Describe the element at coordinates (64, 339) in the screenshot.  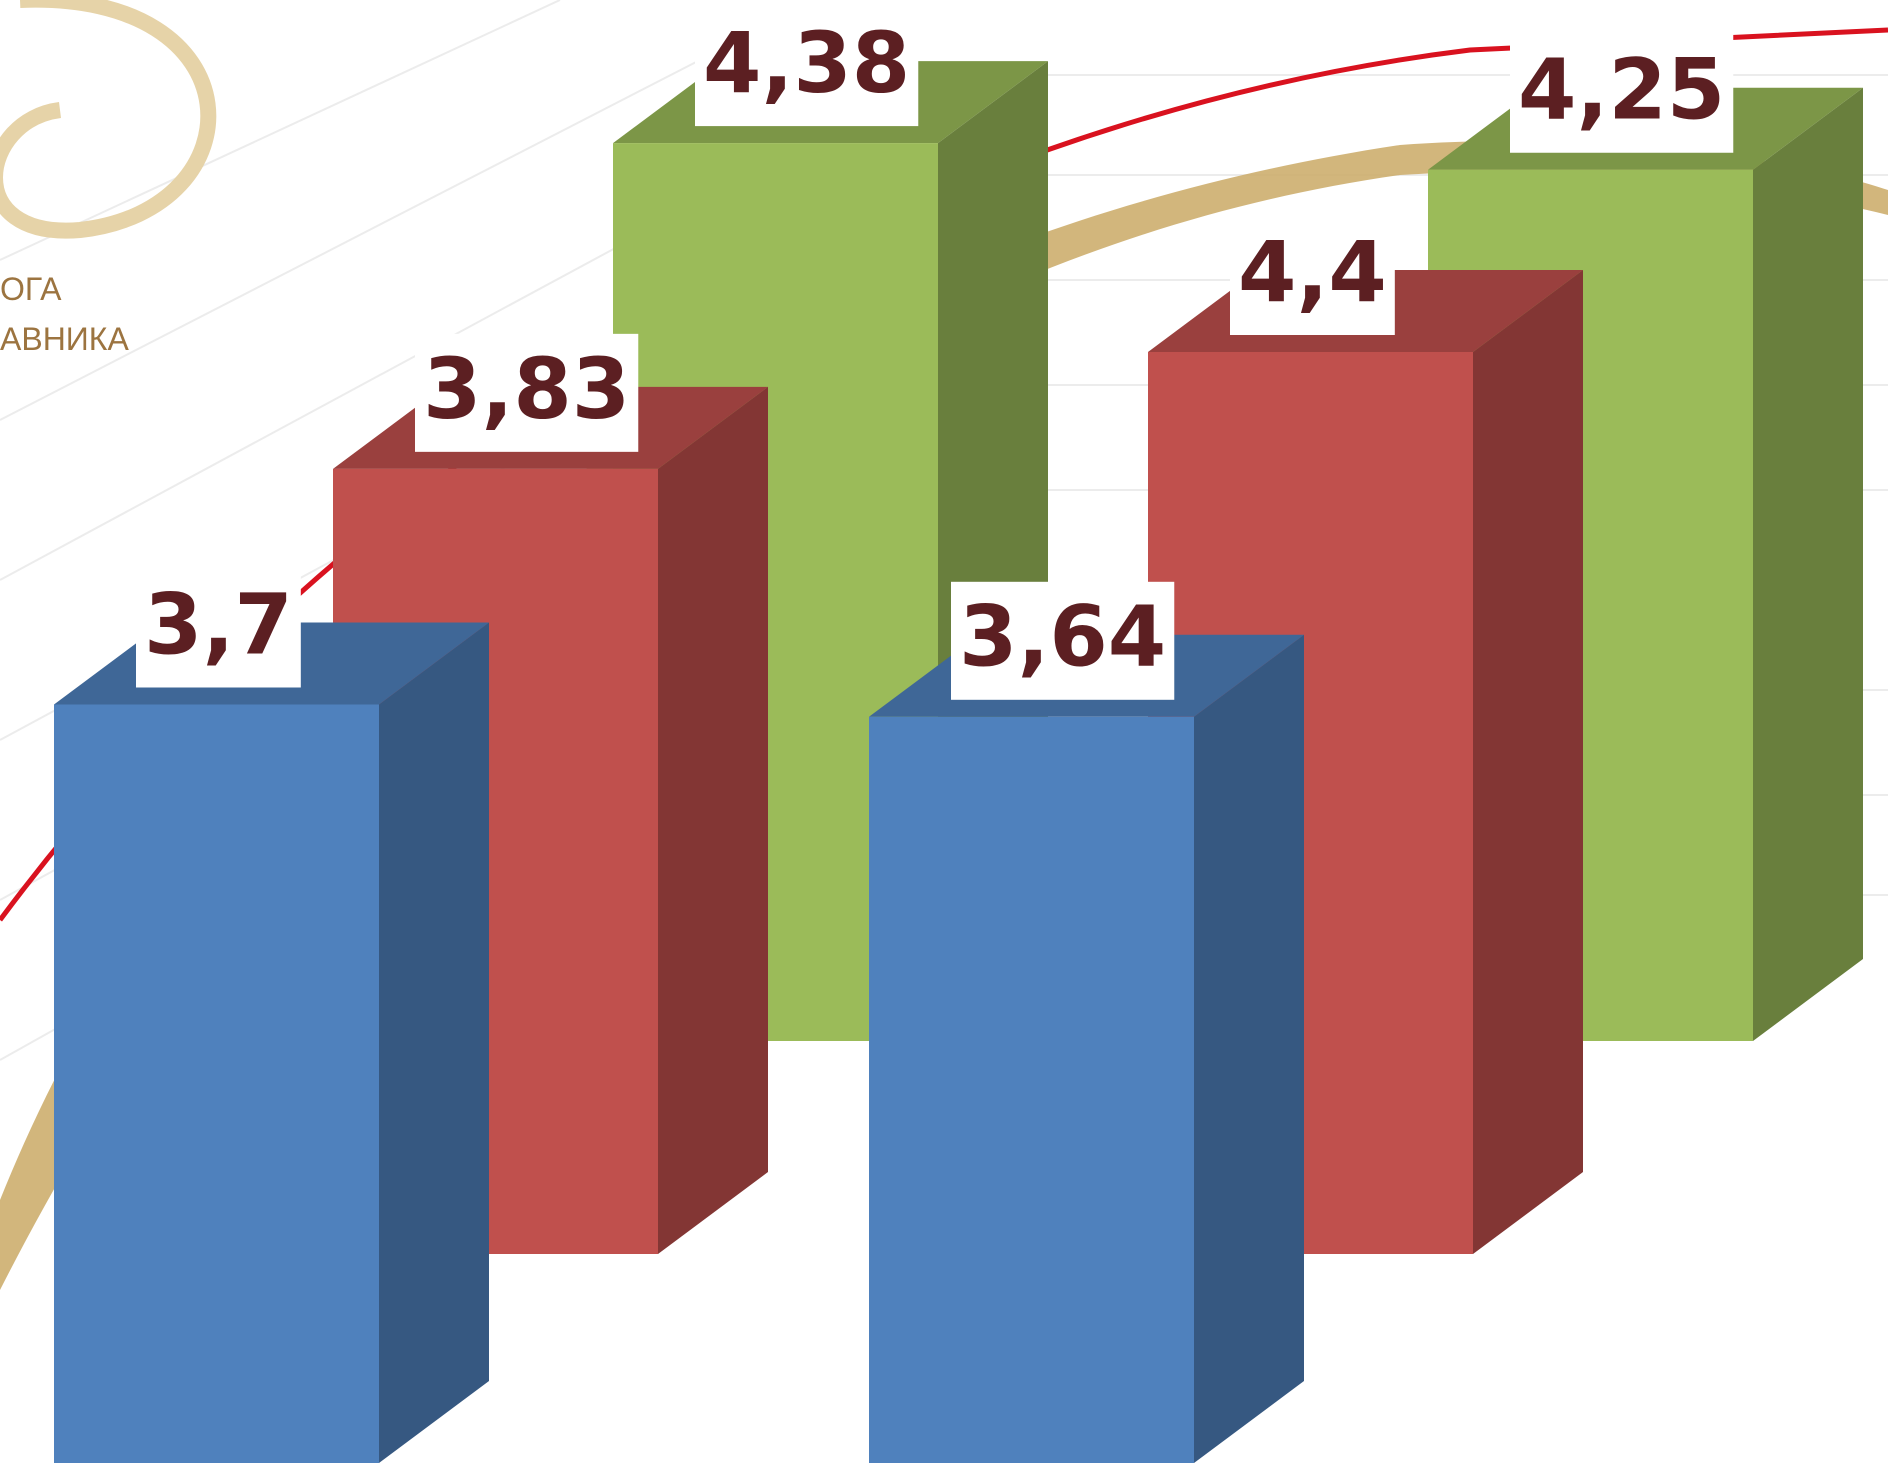
I see `logo-text: АВНИКА` at that location.